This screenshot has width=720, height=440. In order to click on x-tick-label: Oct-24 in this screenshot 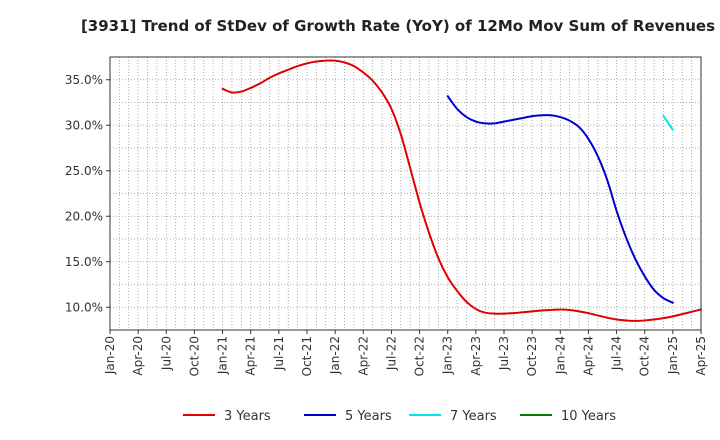, I will do `click(645, 356)`.